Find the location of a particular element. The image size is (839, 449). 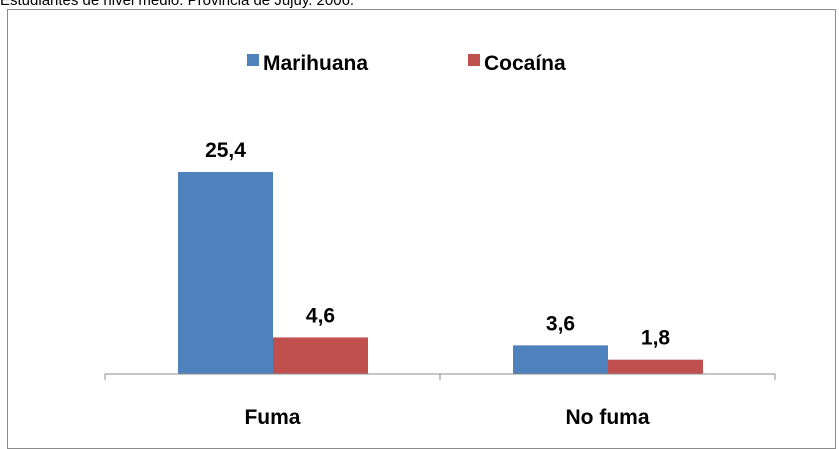

x-tick-label-no-fuma: No fuma is located at coordinates (608, 417).